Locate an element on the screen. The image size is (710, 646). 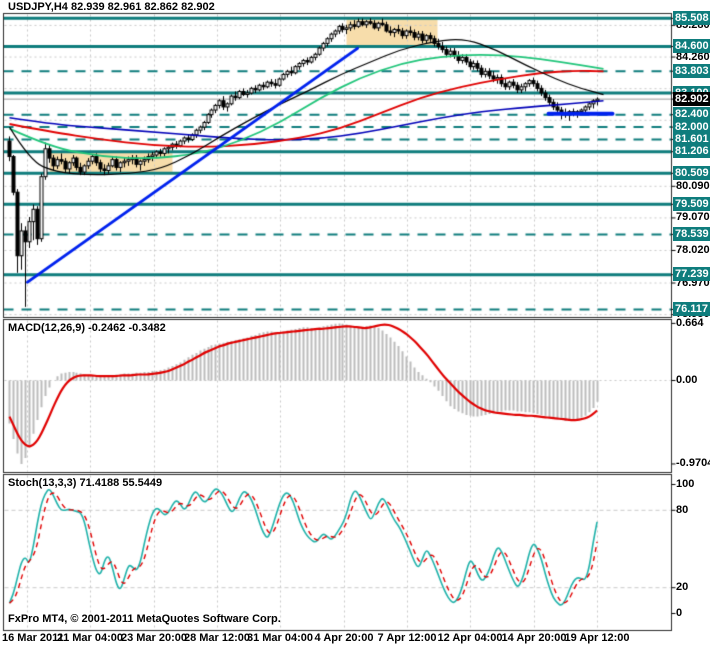
price-level-badge: 83.803 is located at coordinates (691, 70).